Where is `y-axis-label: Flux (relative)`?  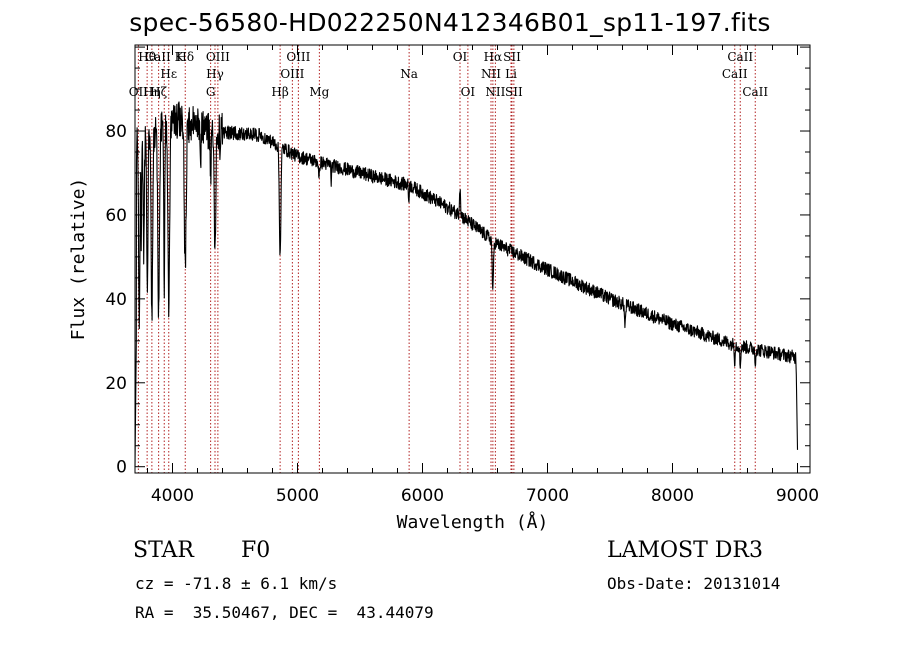
y-axis-label: Flux (relative) is located at coordinates (78, 259).